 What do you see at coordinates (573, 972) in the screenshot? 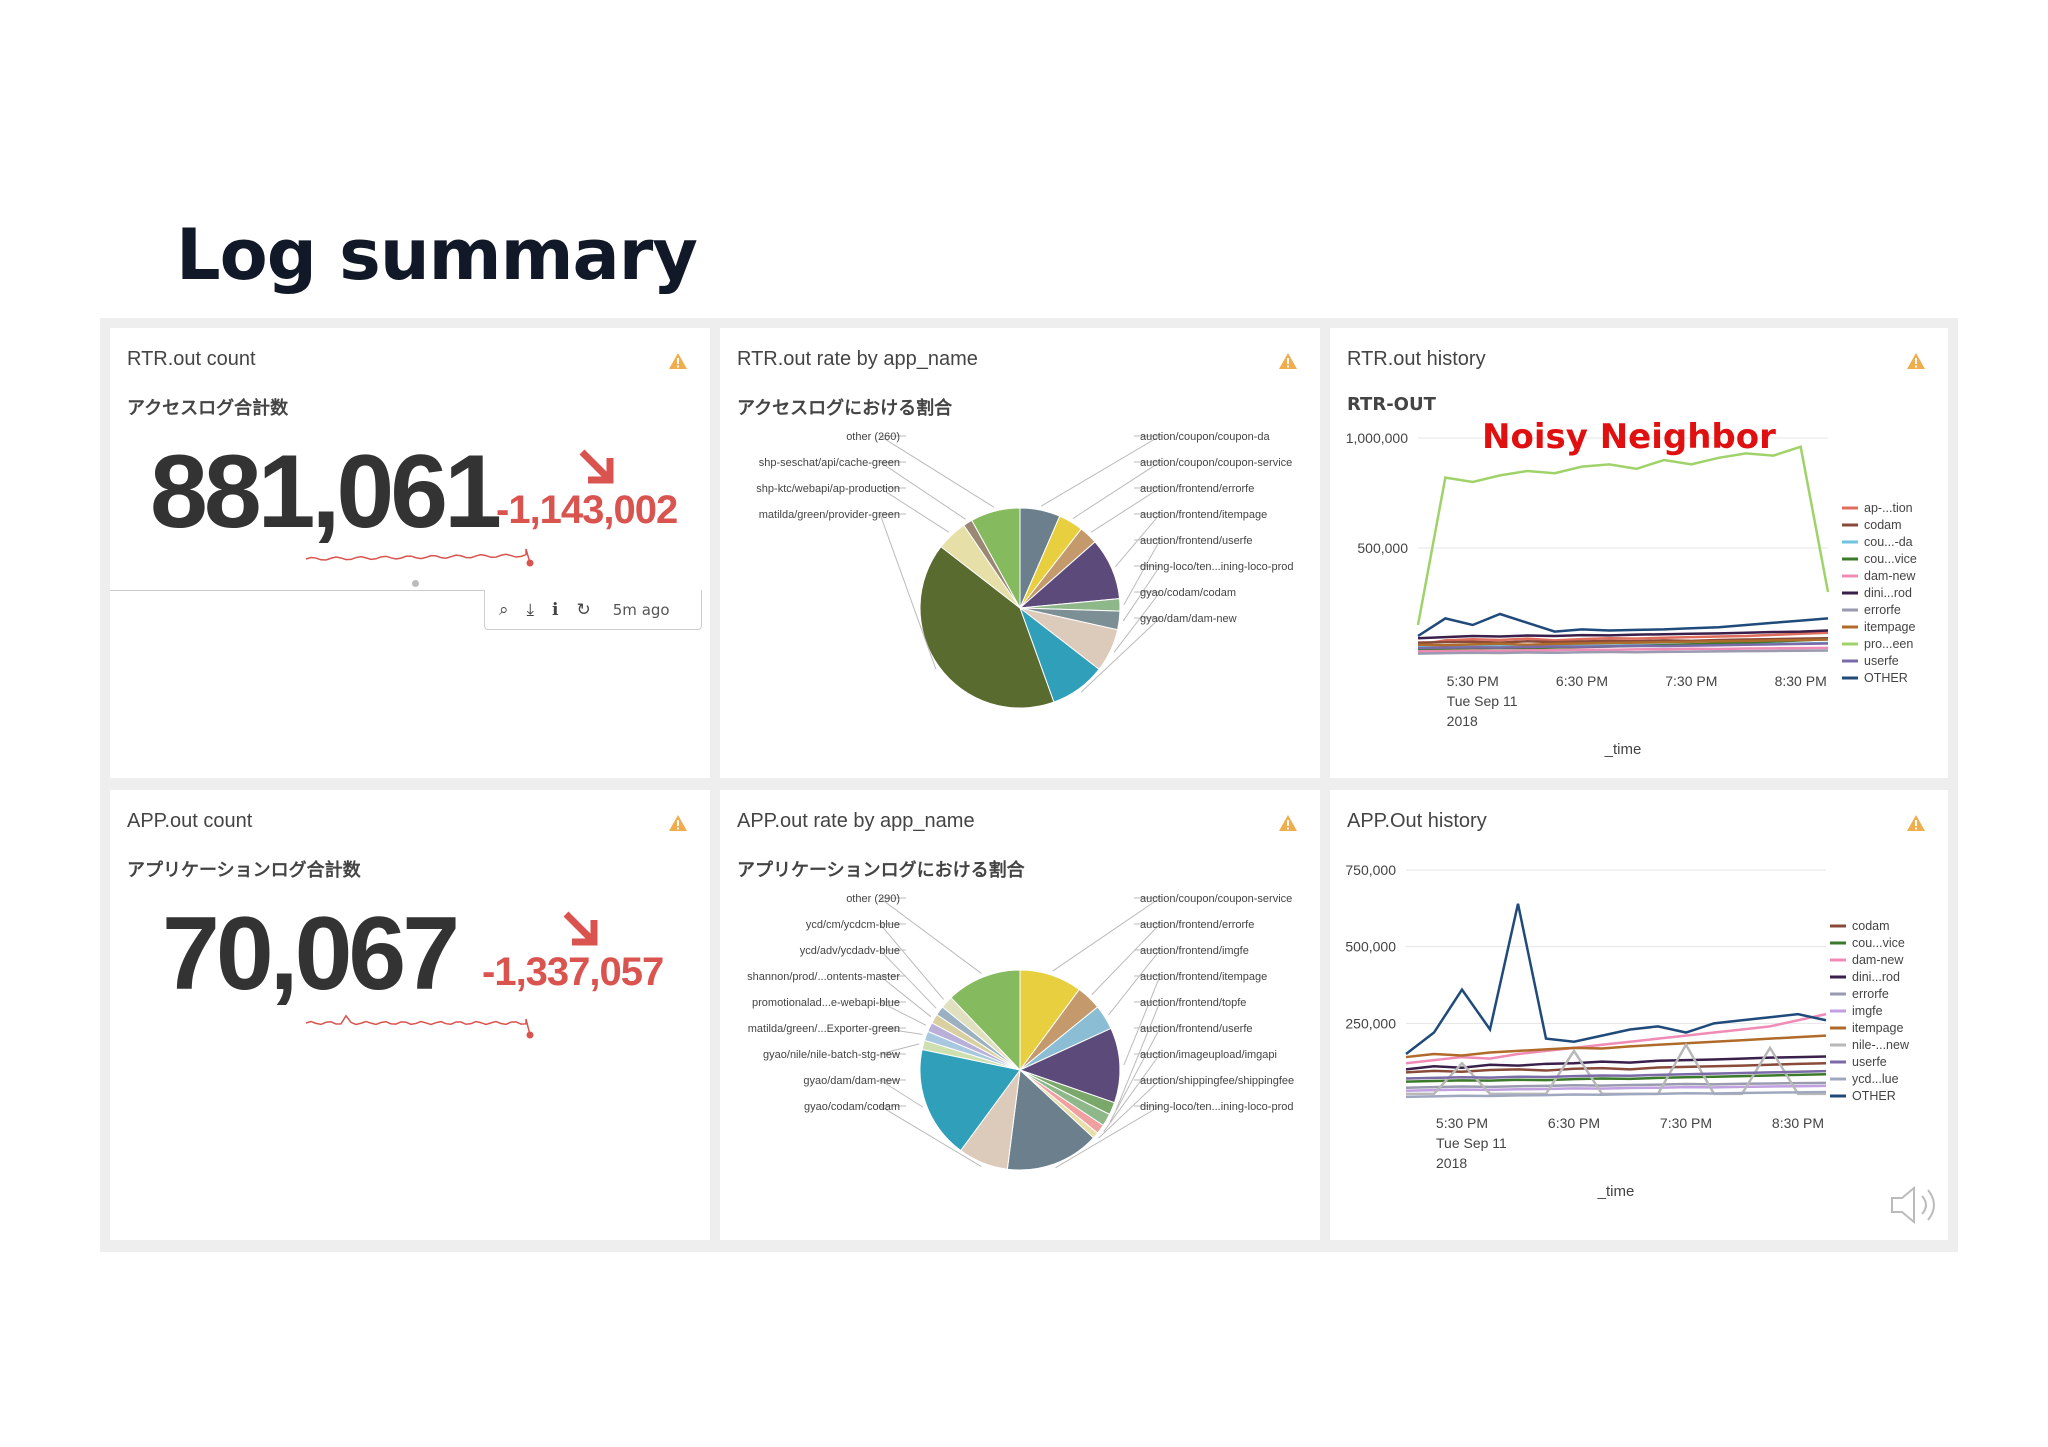
I see `delta-value: -1,337,057` at bounding box center [573, 972].